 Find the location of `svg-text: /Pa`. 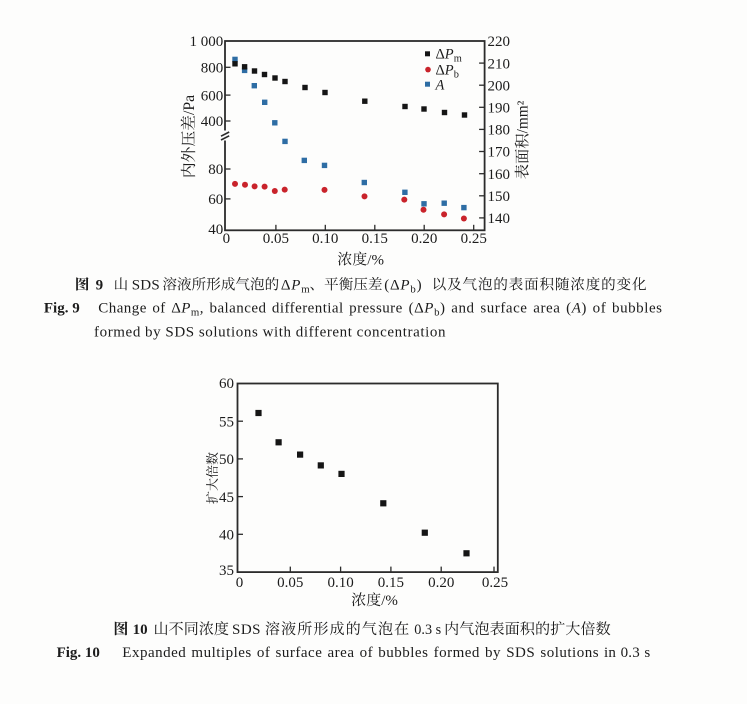

svg-text: /Pa is located at coordinates (189, 105).